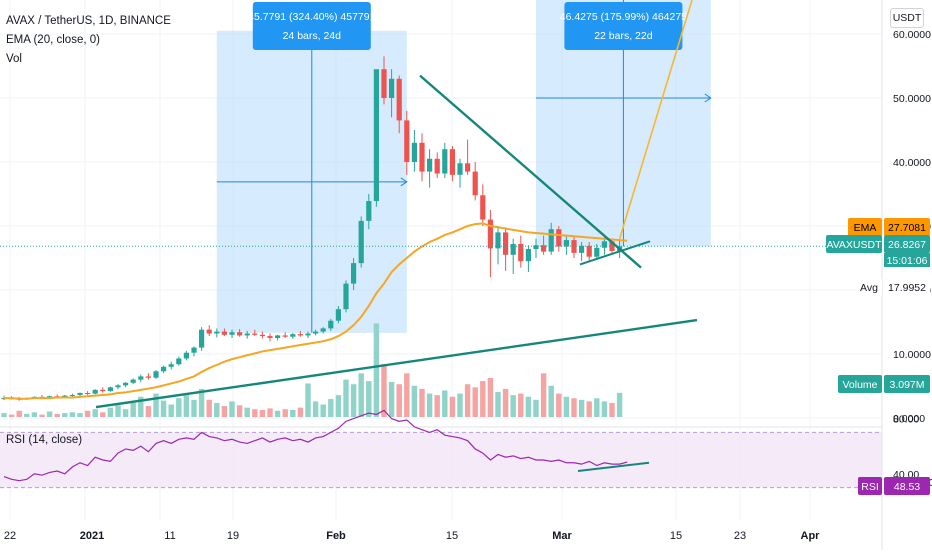 Image resolution: width=932 pixels, height=555 pixels. I want to click on volume-badge-label: Volume, so click(859, 385).